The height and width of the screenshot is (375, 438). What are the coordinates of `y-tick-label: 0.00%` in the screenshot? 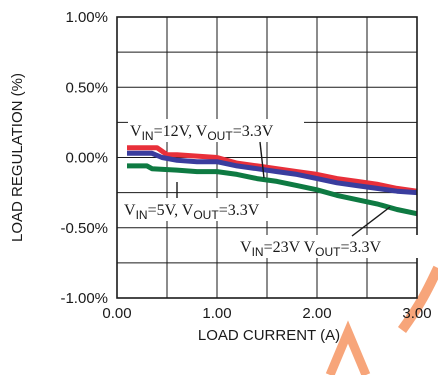 It's located at (86, 158).